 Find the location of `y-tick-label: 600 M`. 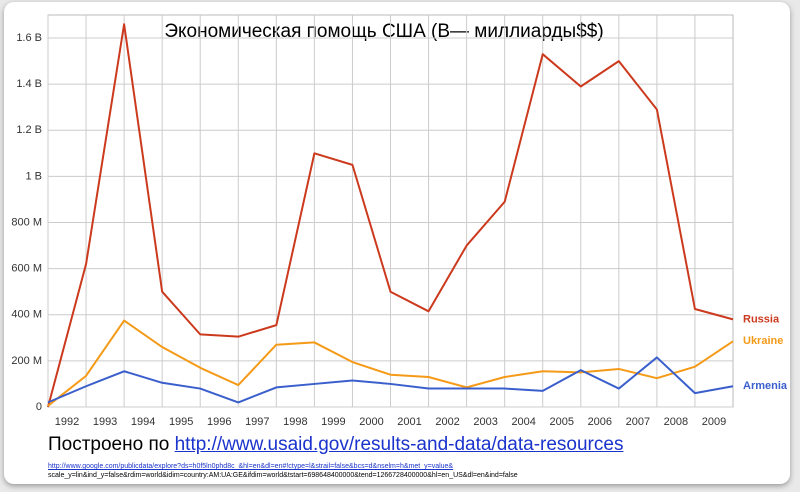

y-tick-label: 600 M is located at coordinates (26, 269).